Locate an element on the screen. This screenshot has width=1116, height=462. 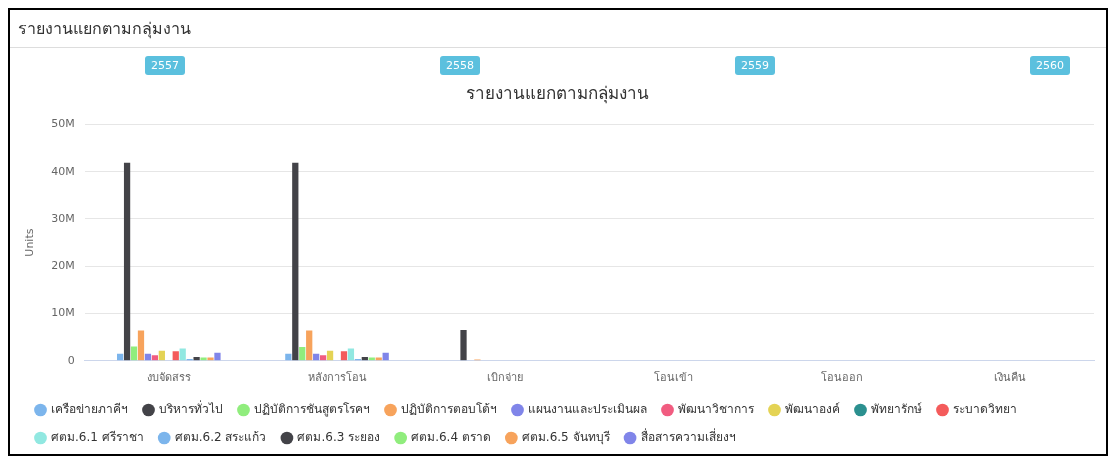
y-tick-label: 0 is located at coordinates (71, 360).